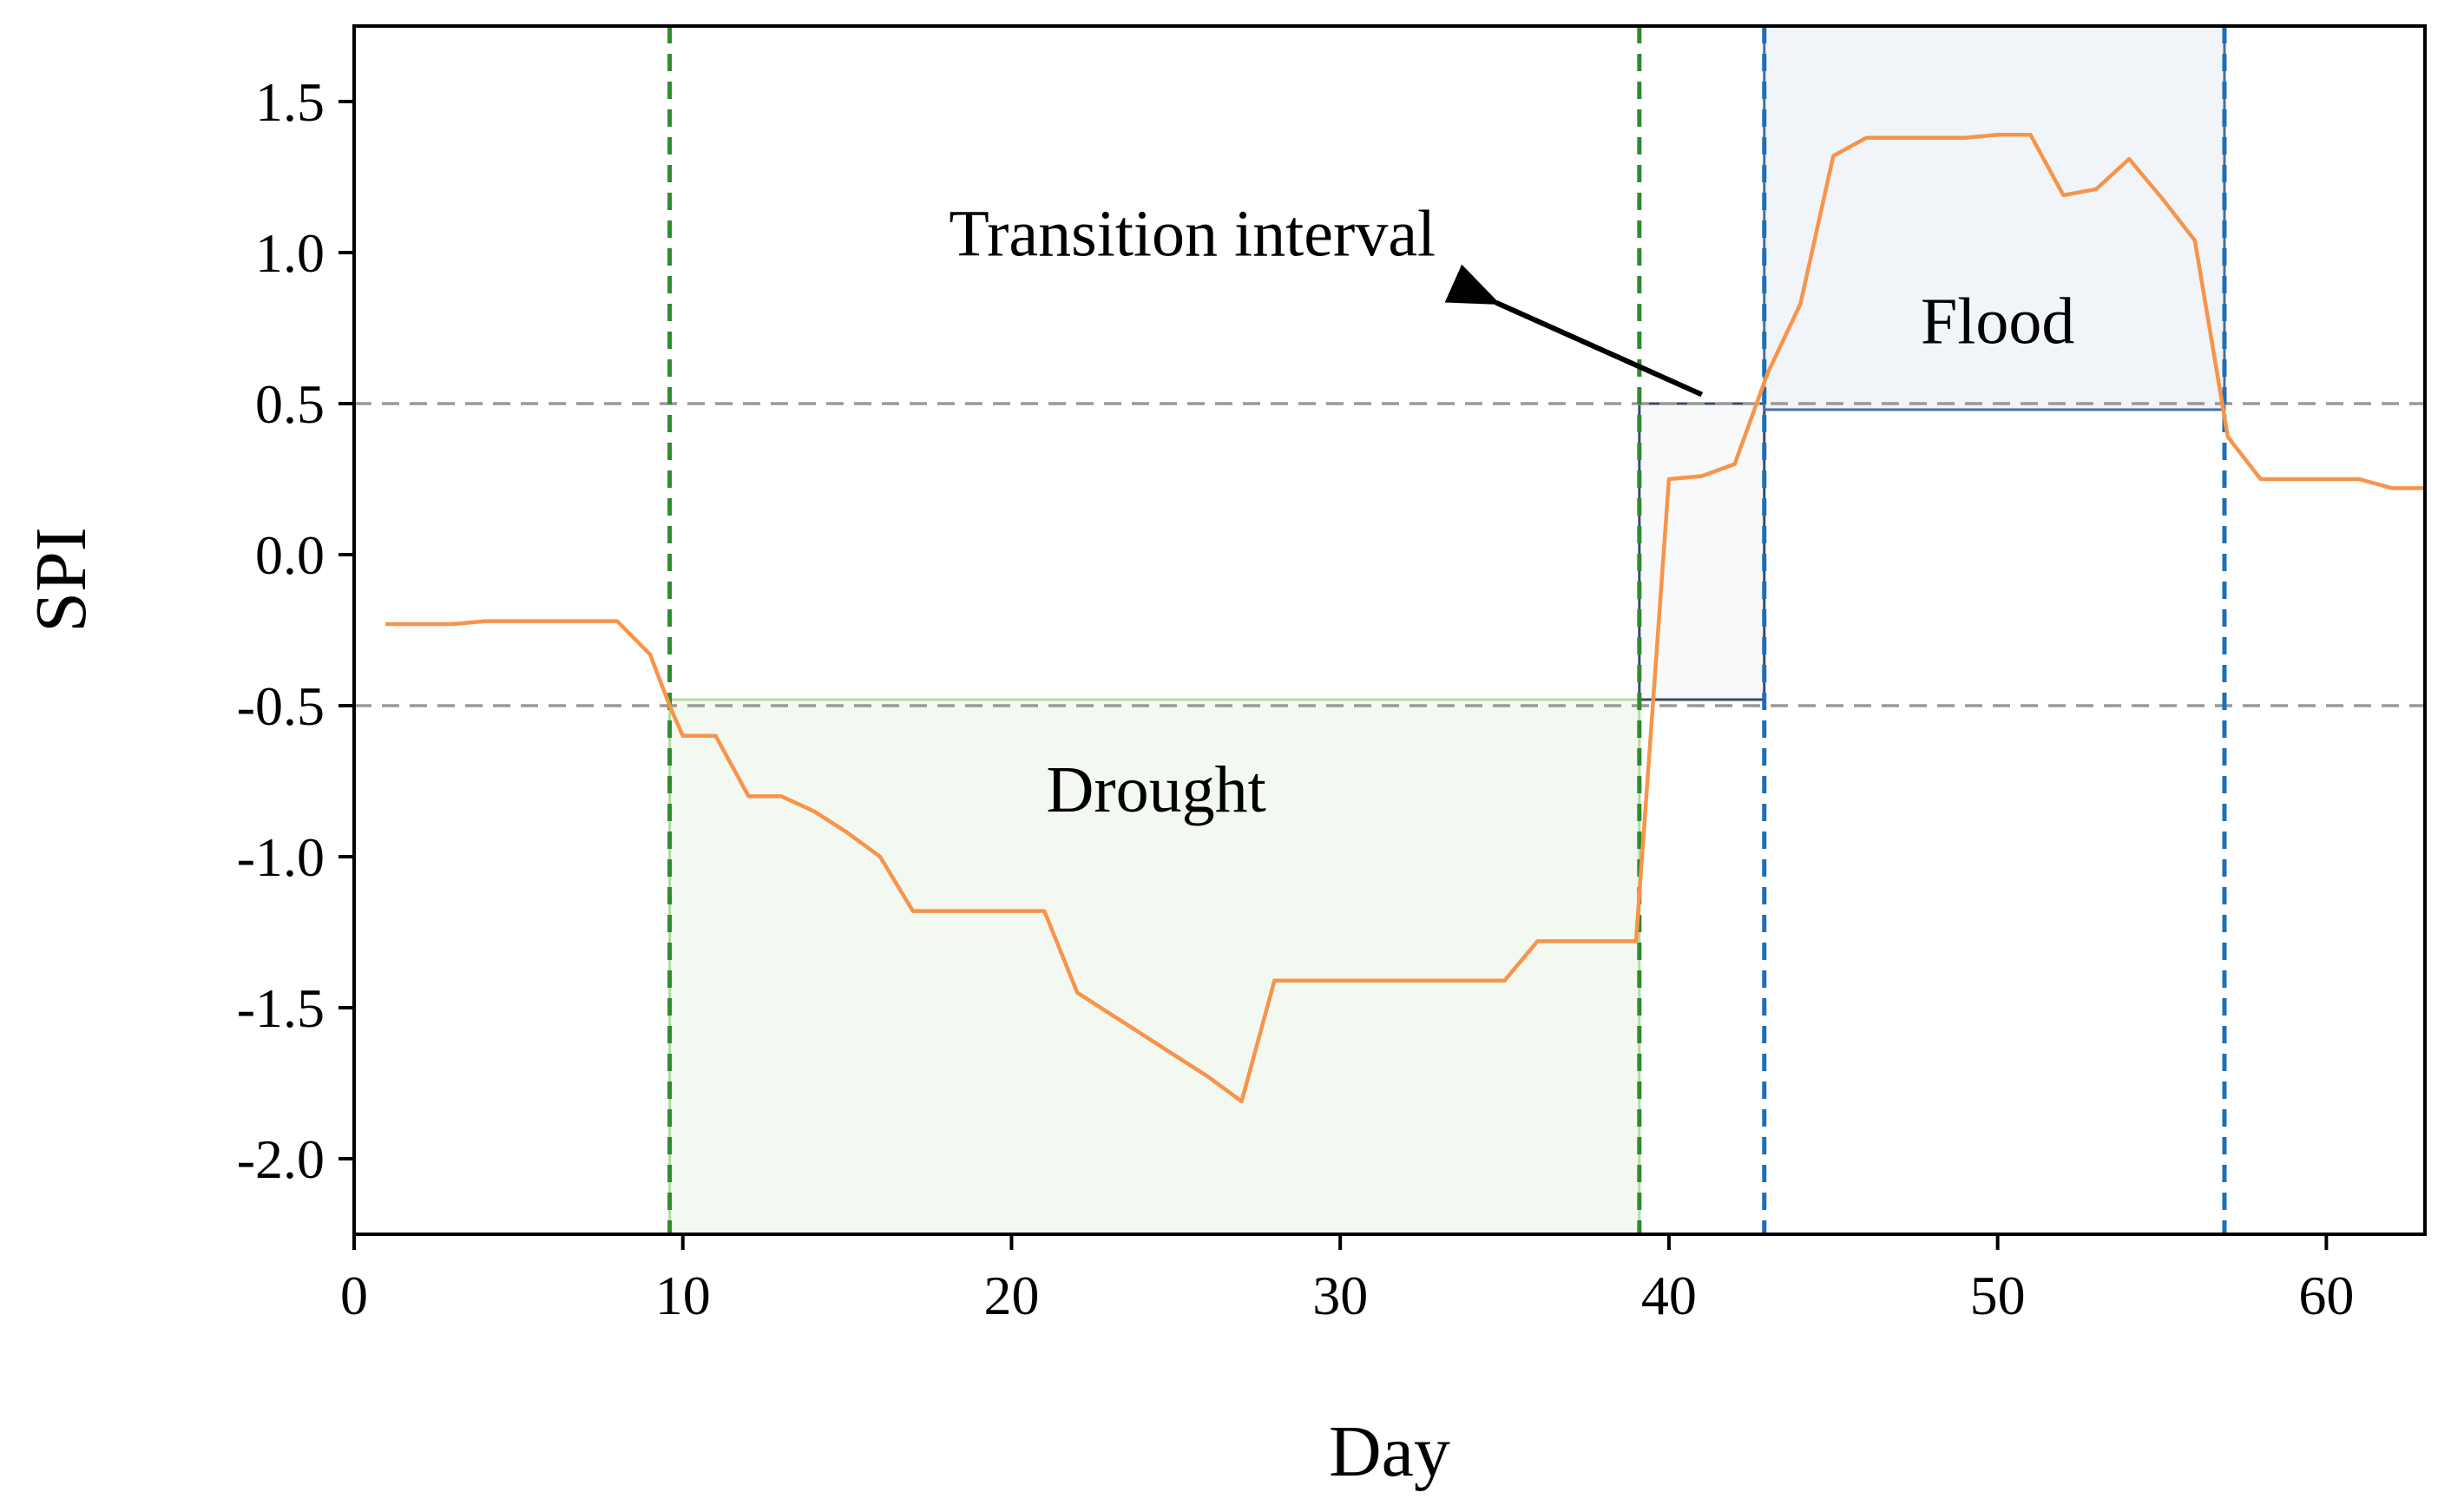 The height and width of the screenshot is (1512, 2451). What do you see at coordinates (1997, 321) in the screenshot?
I see `flood-label: Flood` at bounding box center [1997, 321].